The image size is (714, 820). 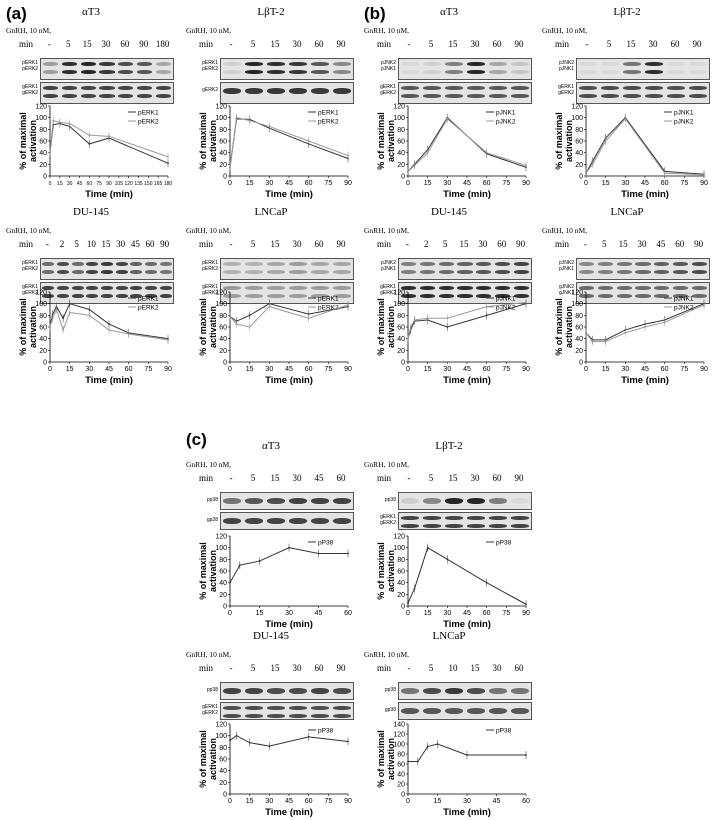 I want to click on time-point-label: -, so click(x=231, y=668).